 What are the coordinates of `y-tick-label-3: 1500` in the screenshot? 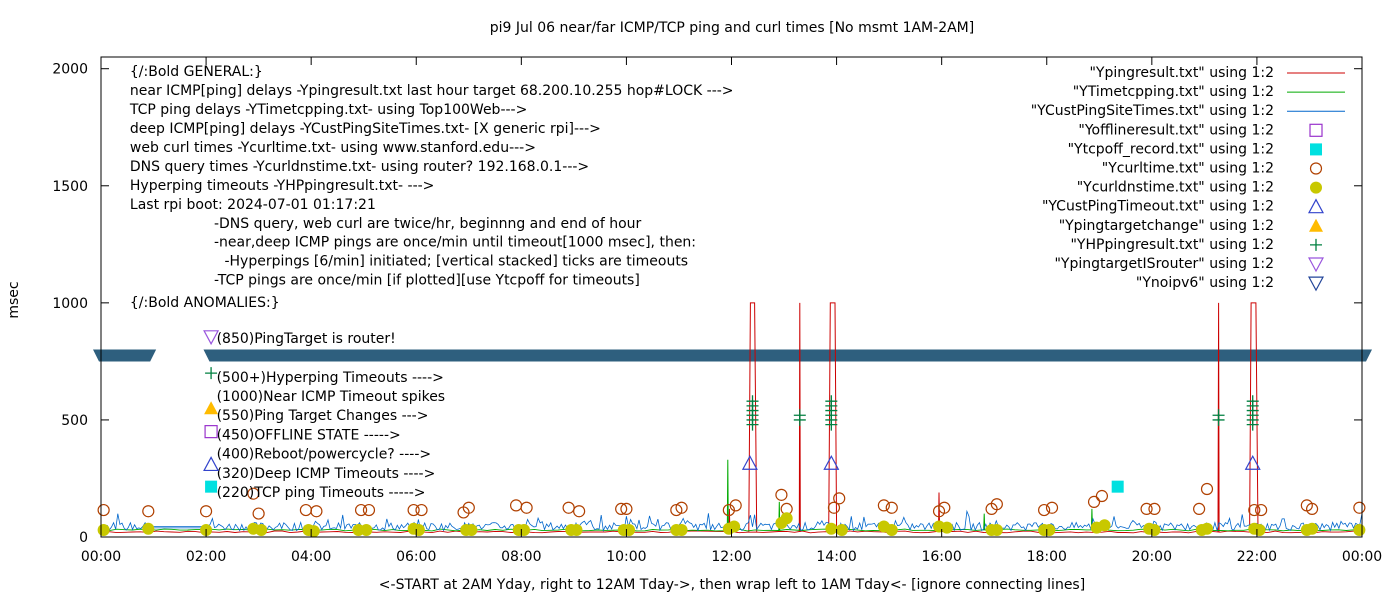 It's located at (70, 187).